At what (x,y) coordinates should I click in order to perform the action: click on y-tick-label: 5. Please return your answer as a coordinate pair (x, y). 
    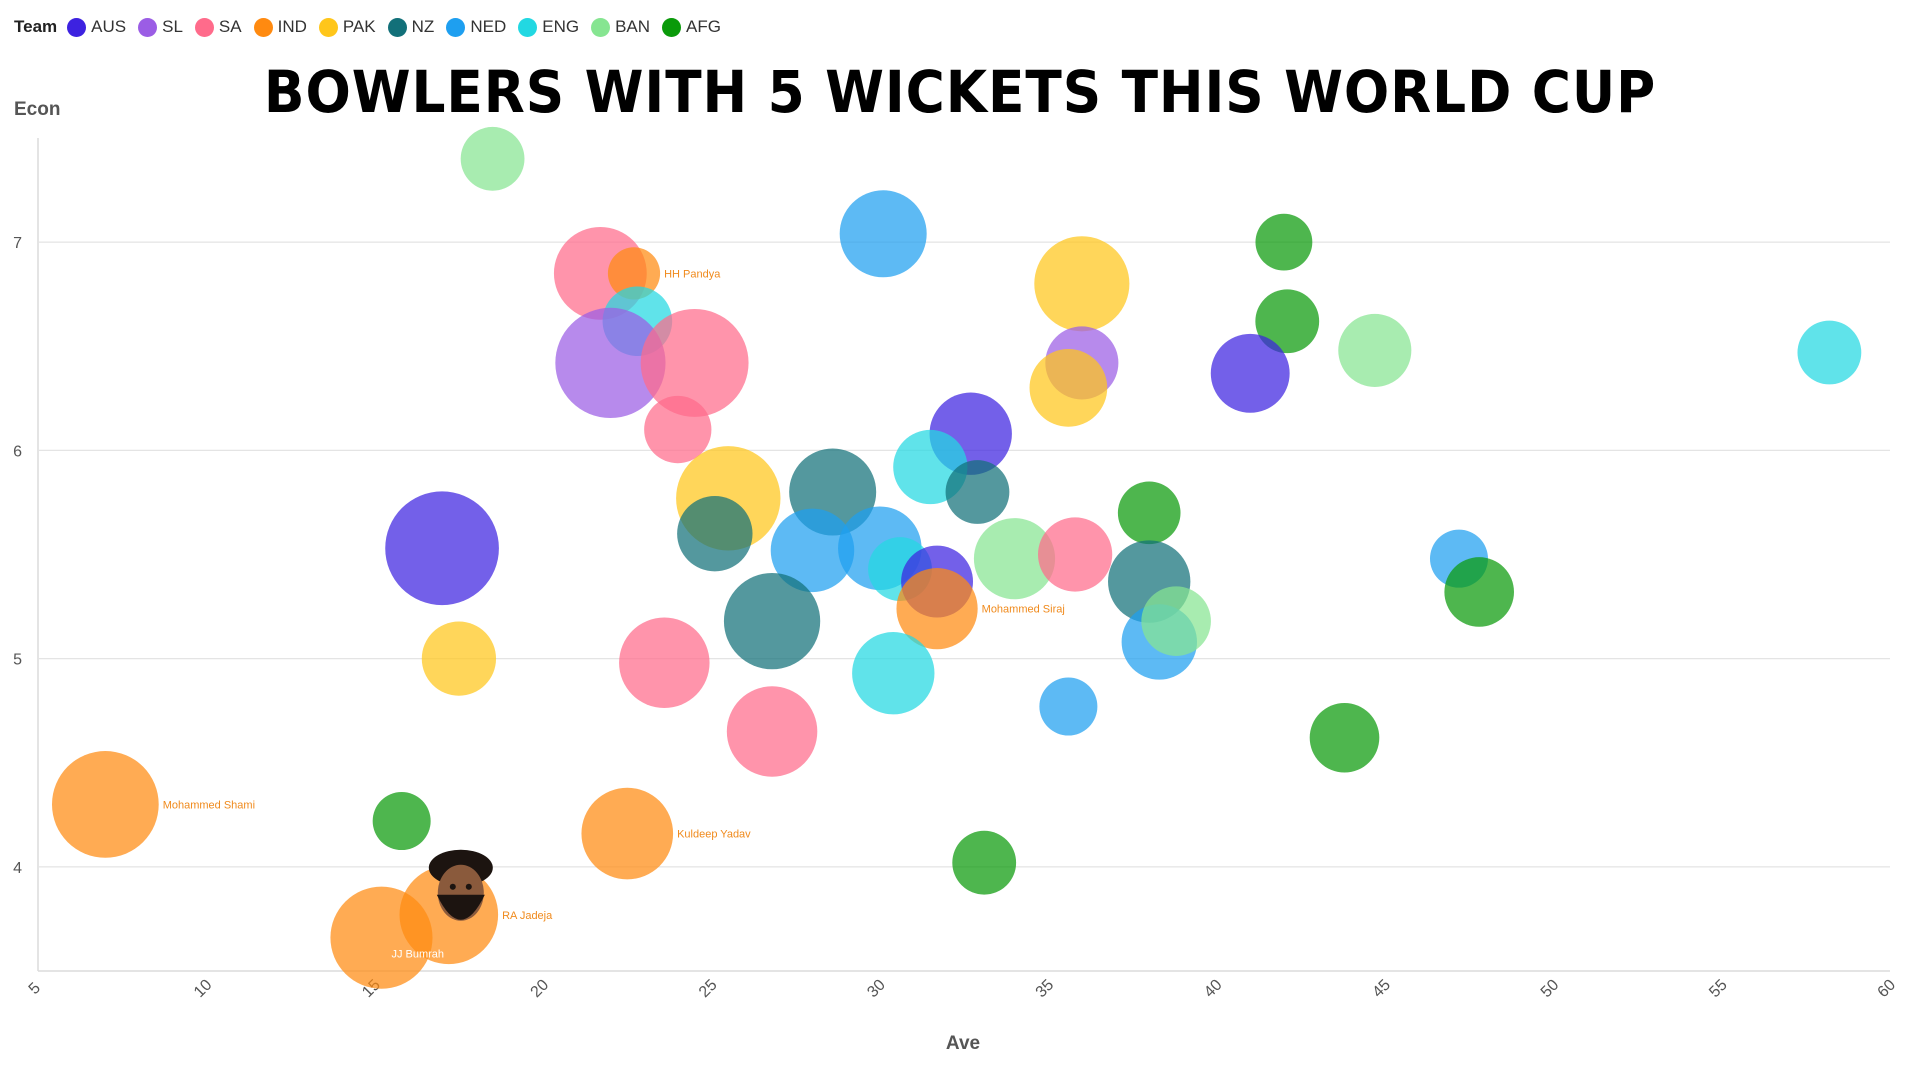
    Looking at the image, I should click on (17, 660).